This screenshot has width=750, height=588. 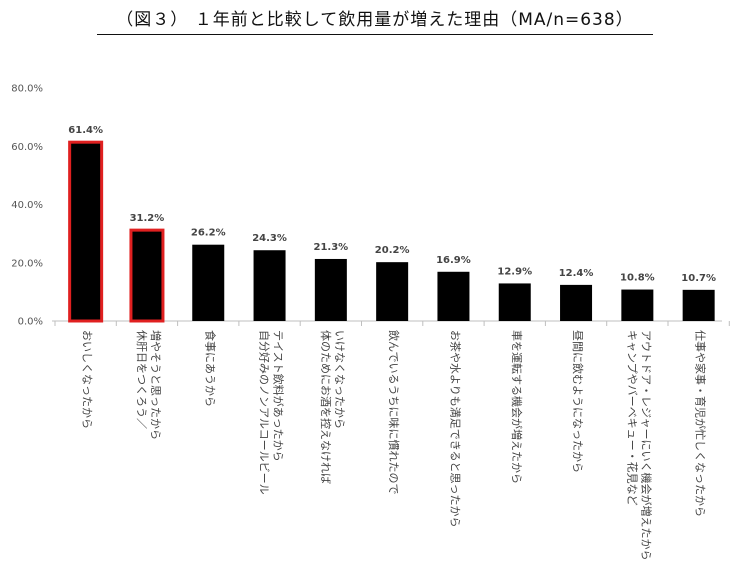 I want to click on category-label: キャンプやバーベキュー・花見など, so click(x=631, y=418).